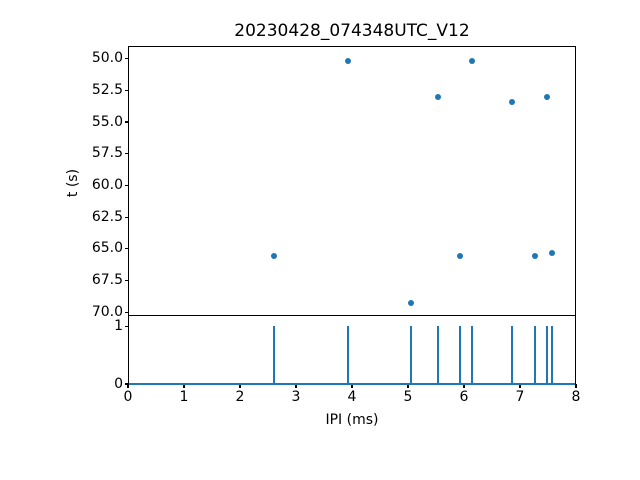 The width and height of the screenshot is (640, 480). I want to click on chart-title: 20230428_074348UTC_V12, so click(352, 31).